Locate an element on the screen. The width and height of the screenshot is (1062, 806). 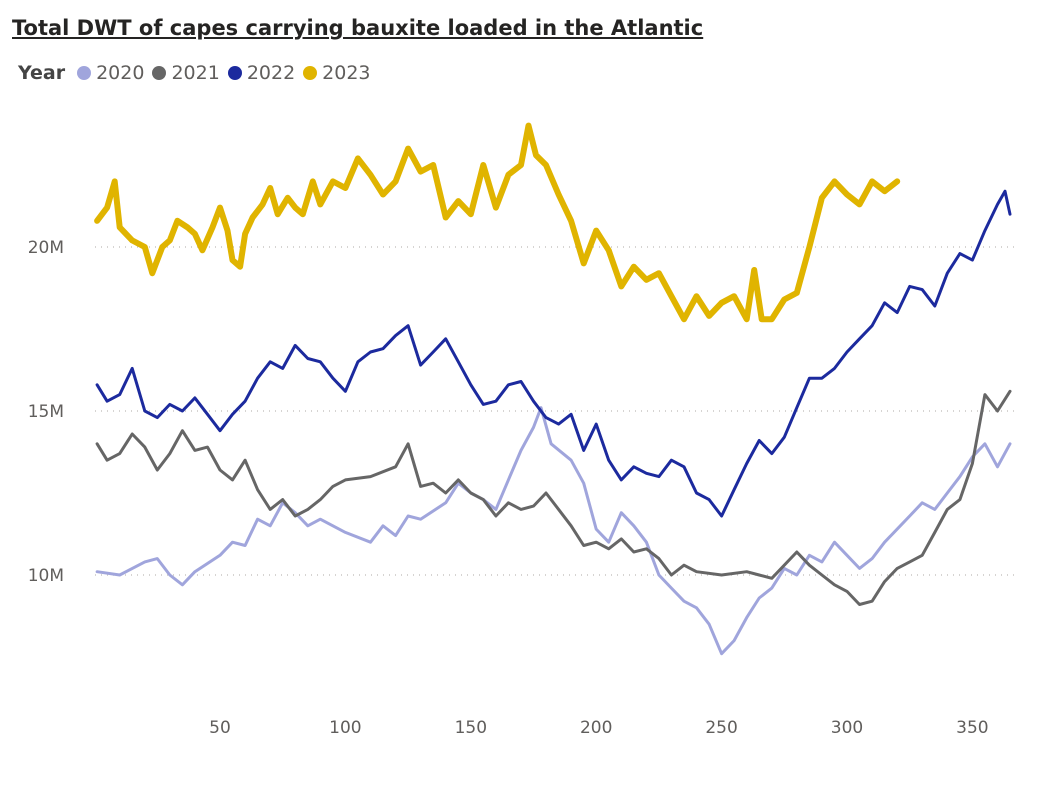
x-tick-label: 100 is located at coordinates (345, 728).